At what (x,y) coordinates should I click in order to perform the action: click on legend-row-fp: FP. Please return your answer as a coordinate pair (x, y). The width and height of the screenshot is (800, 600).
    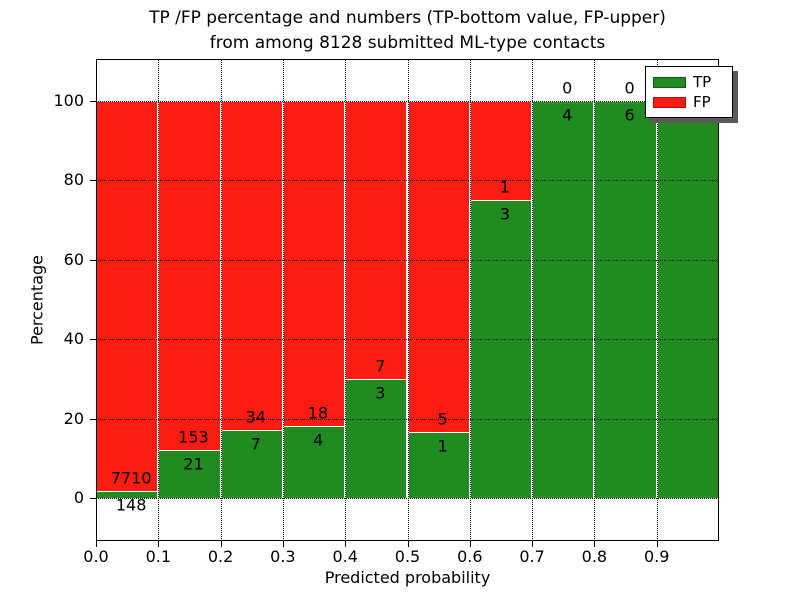
    Looking at the image, I should click on (689, 102).